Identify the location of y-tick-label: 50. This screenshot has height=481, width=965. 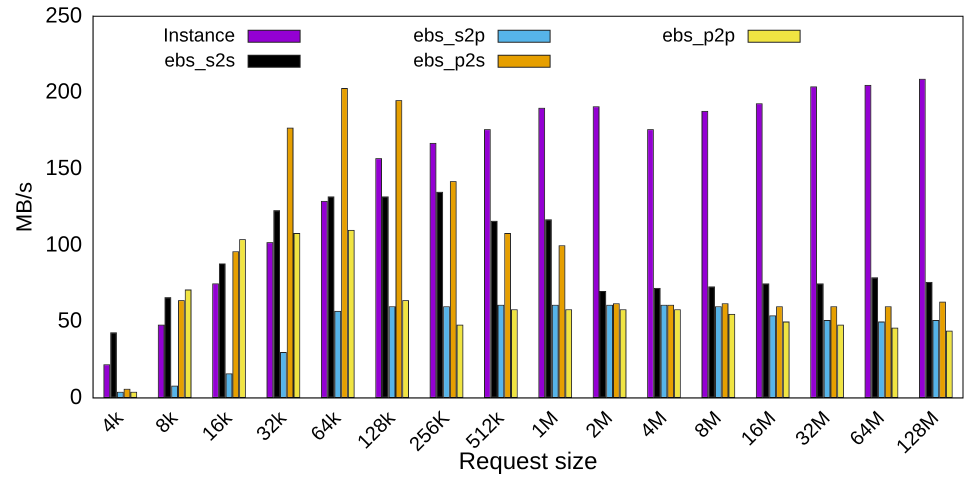
(70, 320).